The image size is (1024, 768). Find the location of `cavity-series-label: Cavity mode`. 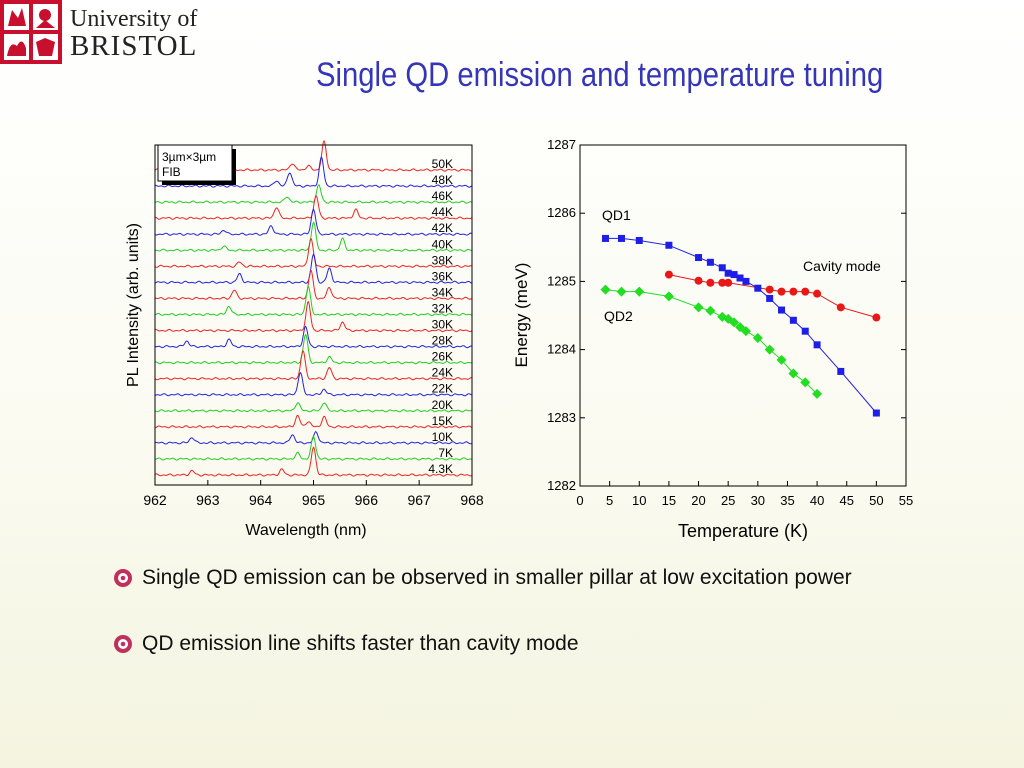

cavity-series-label: Cavity mode is located at coordinates (842, 266).